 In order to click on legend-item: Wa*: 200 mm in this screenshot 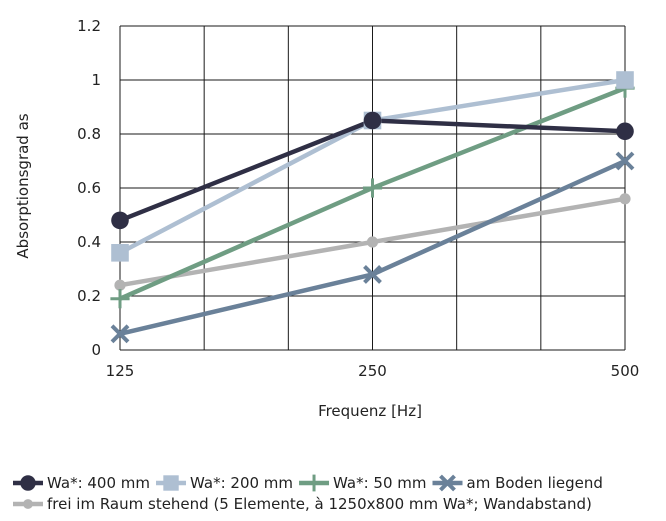, I will do `click(224, 483)`.